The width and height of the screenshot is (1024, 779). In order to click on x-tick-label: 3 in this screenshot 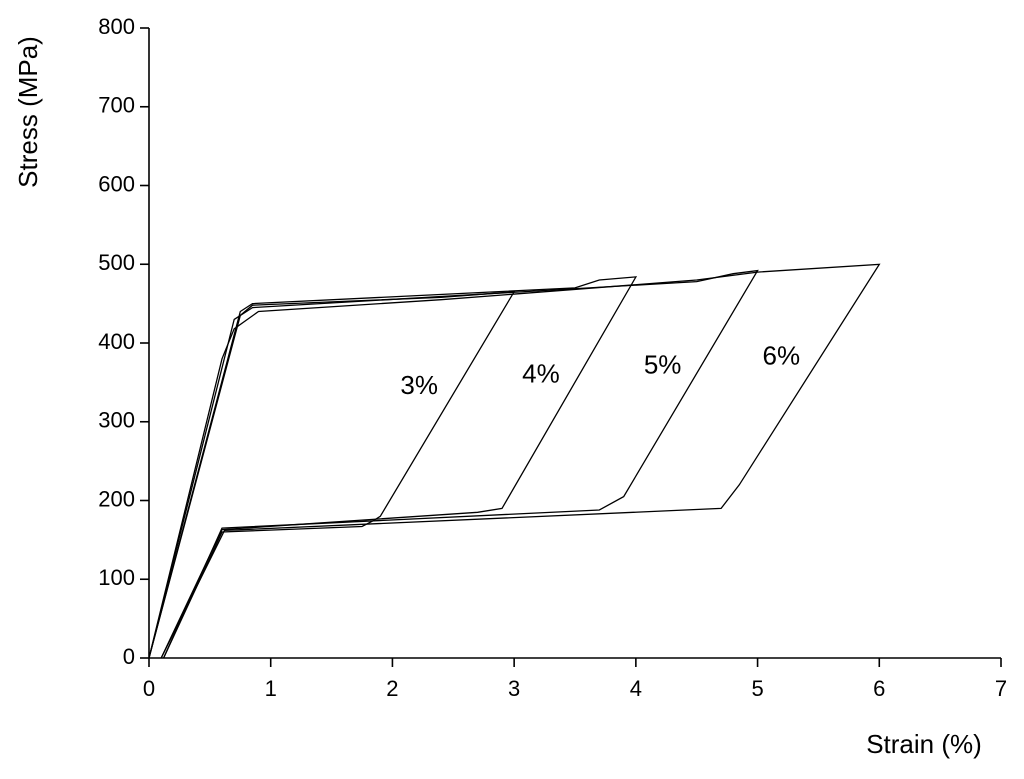, I will do `click(514, 688)`.